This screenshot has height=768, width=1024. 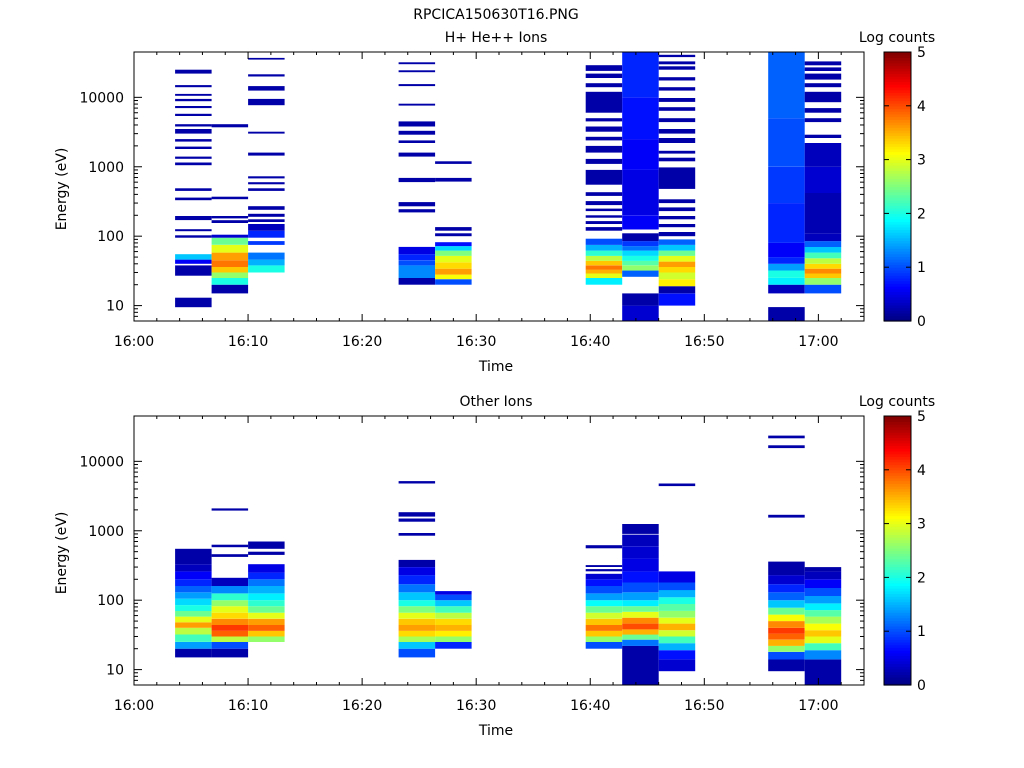 I want to click on panel-title: H+ He++ Ions, so click(x=496, y=38).